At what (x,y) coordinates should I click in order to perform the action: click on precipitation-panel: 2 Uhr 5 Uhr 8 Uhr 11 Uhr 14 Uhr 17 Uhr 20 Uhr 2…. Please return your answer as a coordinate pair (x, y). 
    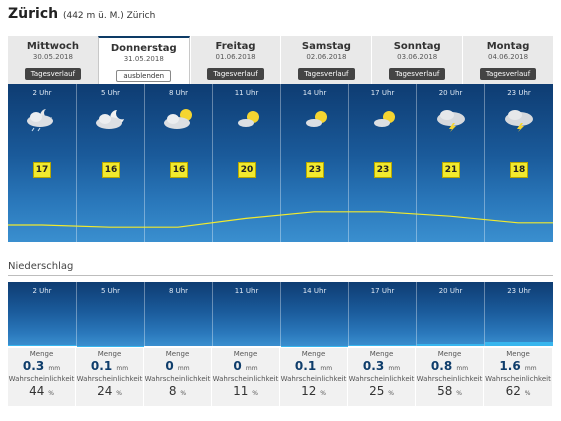
    Looking at the image, I should click on (280, 314).